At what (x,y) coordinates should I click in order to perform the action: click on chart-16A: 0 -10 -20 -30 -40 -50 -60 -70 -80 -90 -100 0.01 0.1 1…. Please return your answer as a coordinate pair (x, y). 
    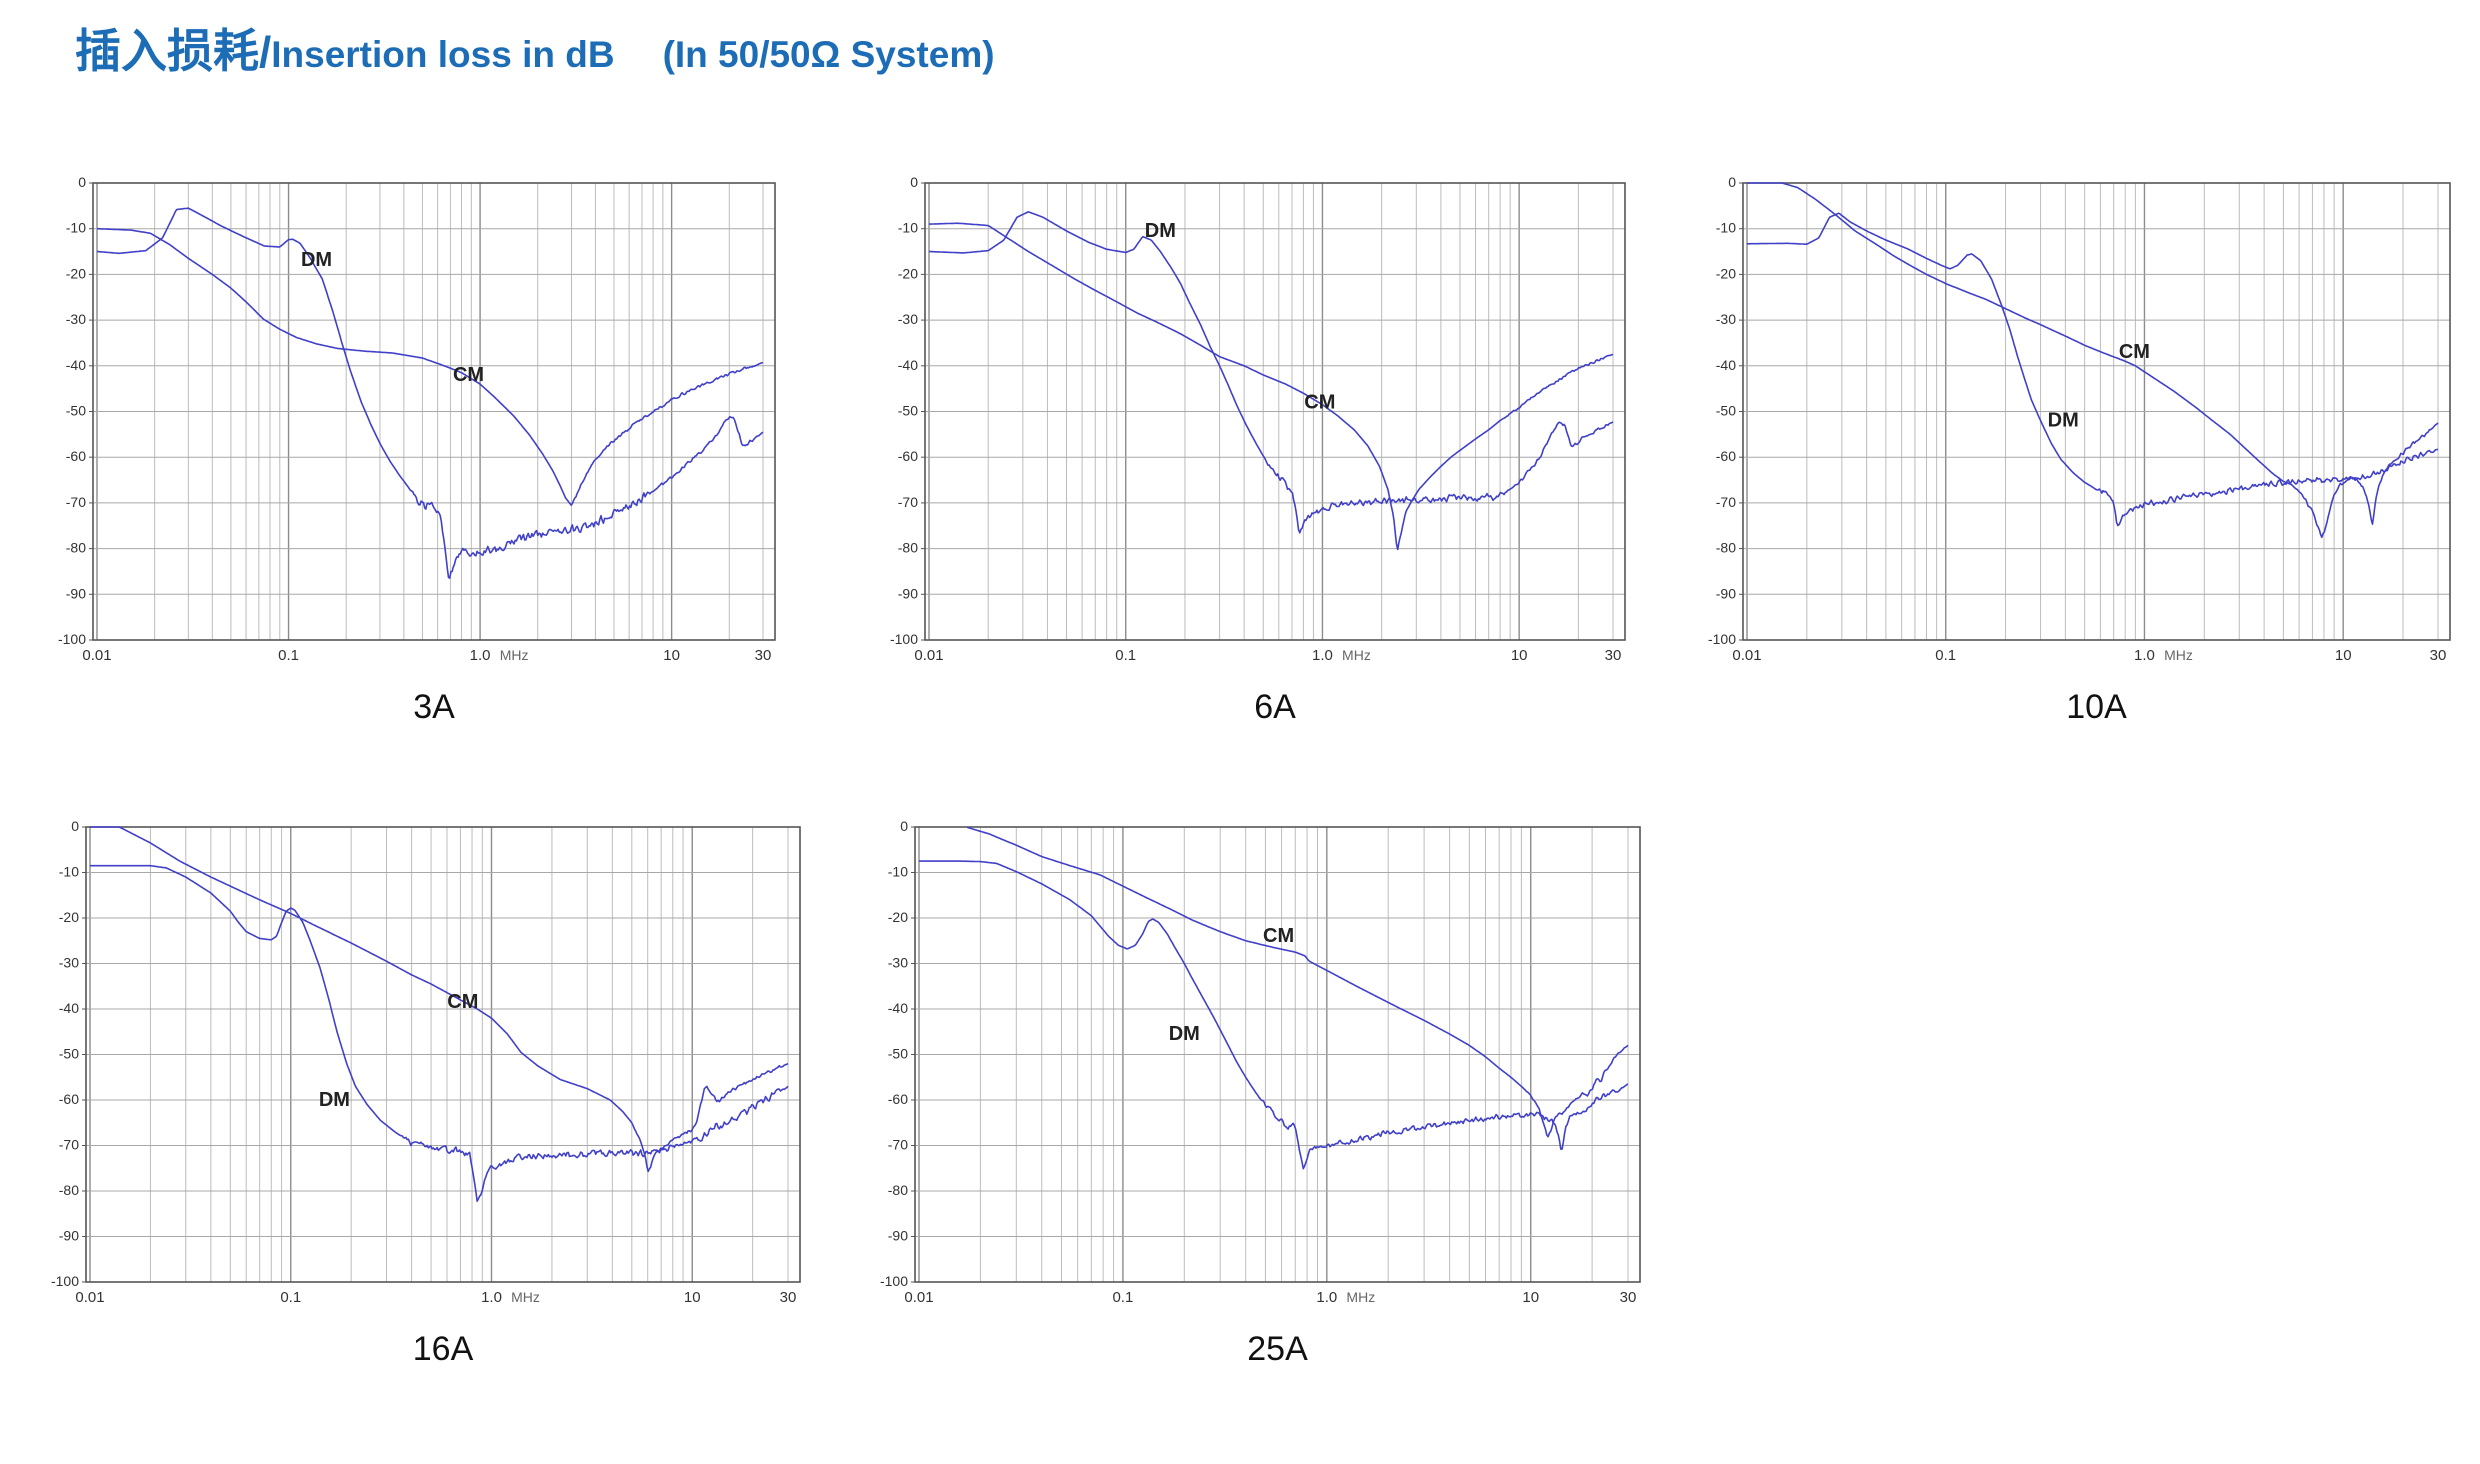
    Looking at the image, I should click on (421, 1075).